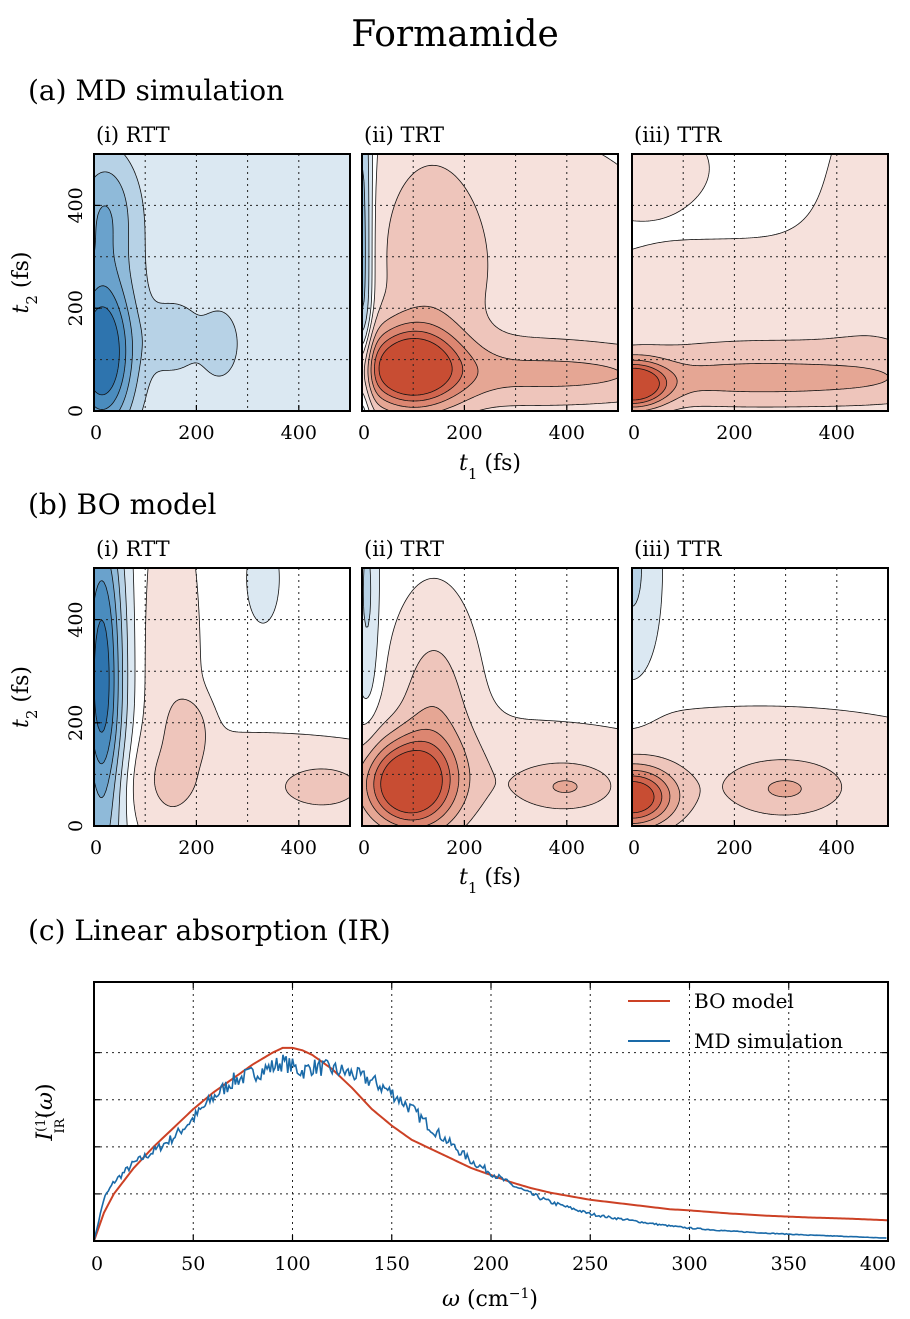 This screenshot has width=910, height=1319. What do you see at coordinates (455, 34) in the screenshot?
I see `figure-title: Formamide` at bounding box center [455, 34].